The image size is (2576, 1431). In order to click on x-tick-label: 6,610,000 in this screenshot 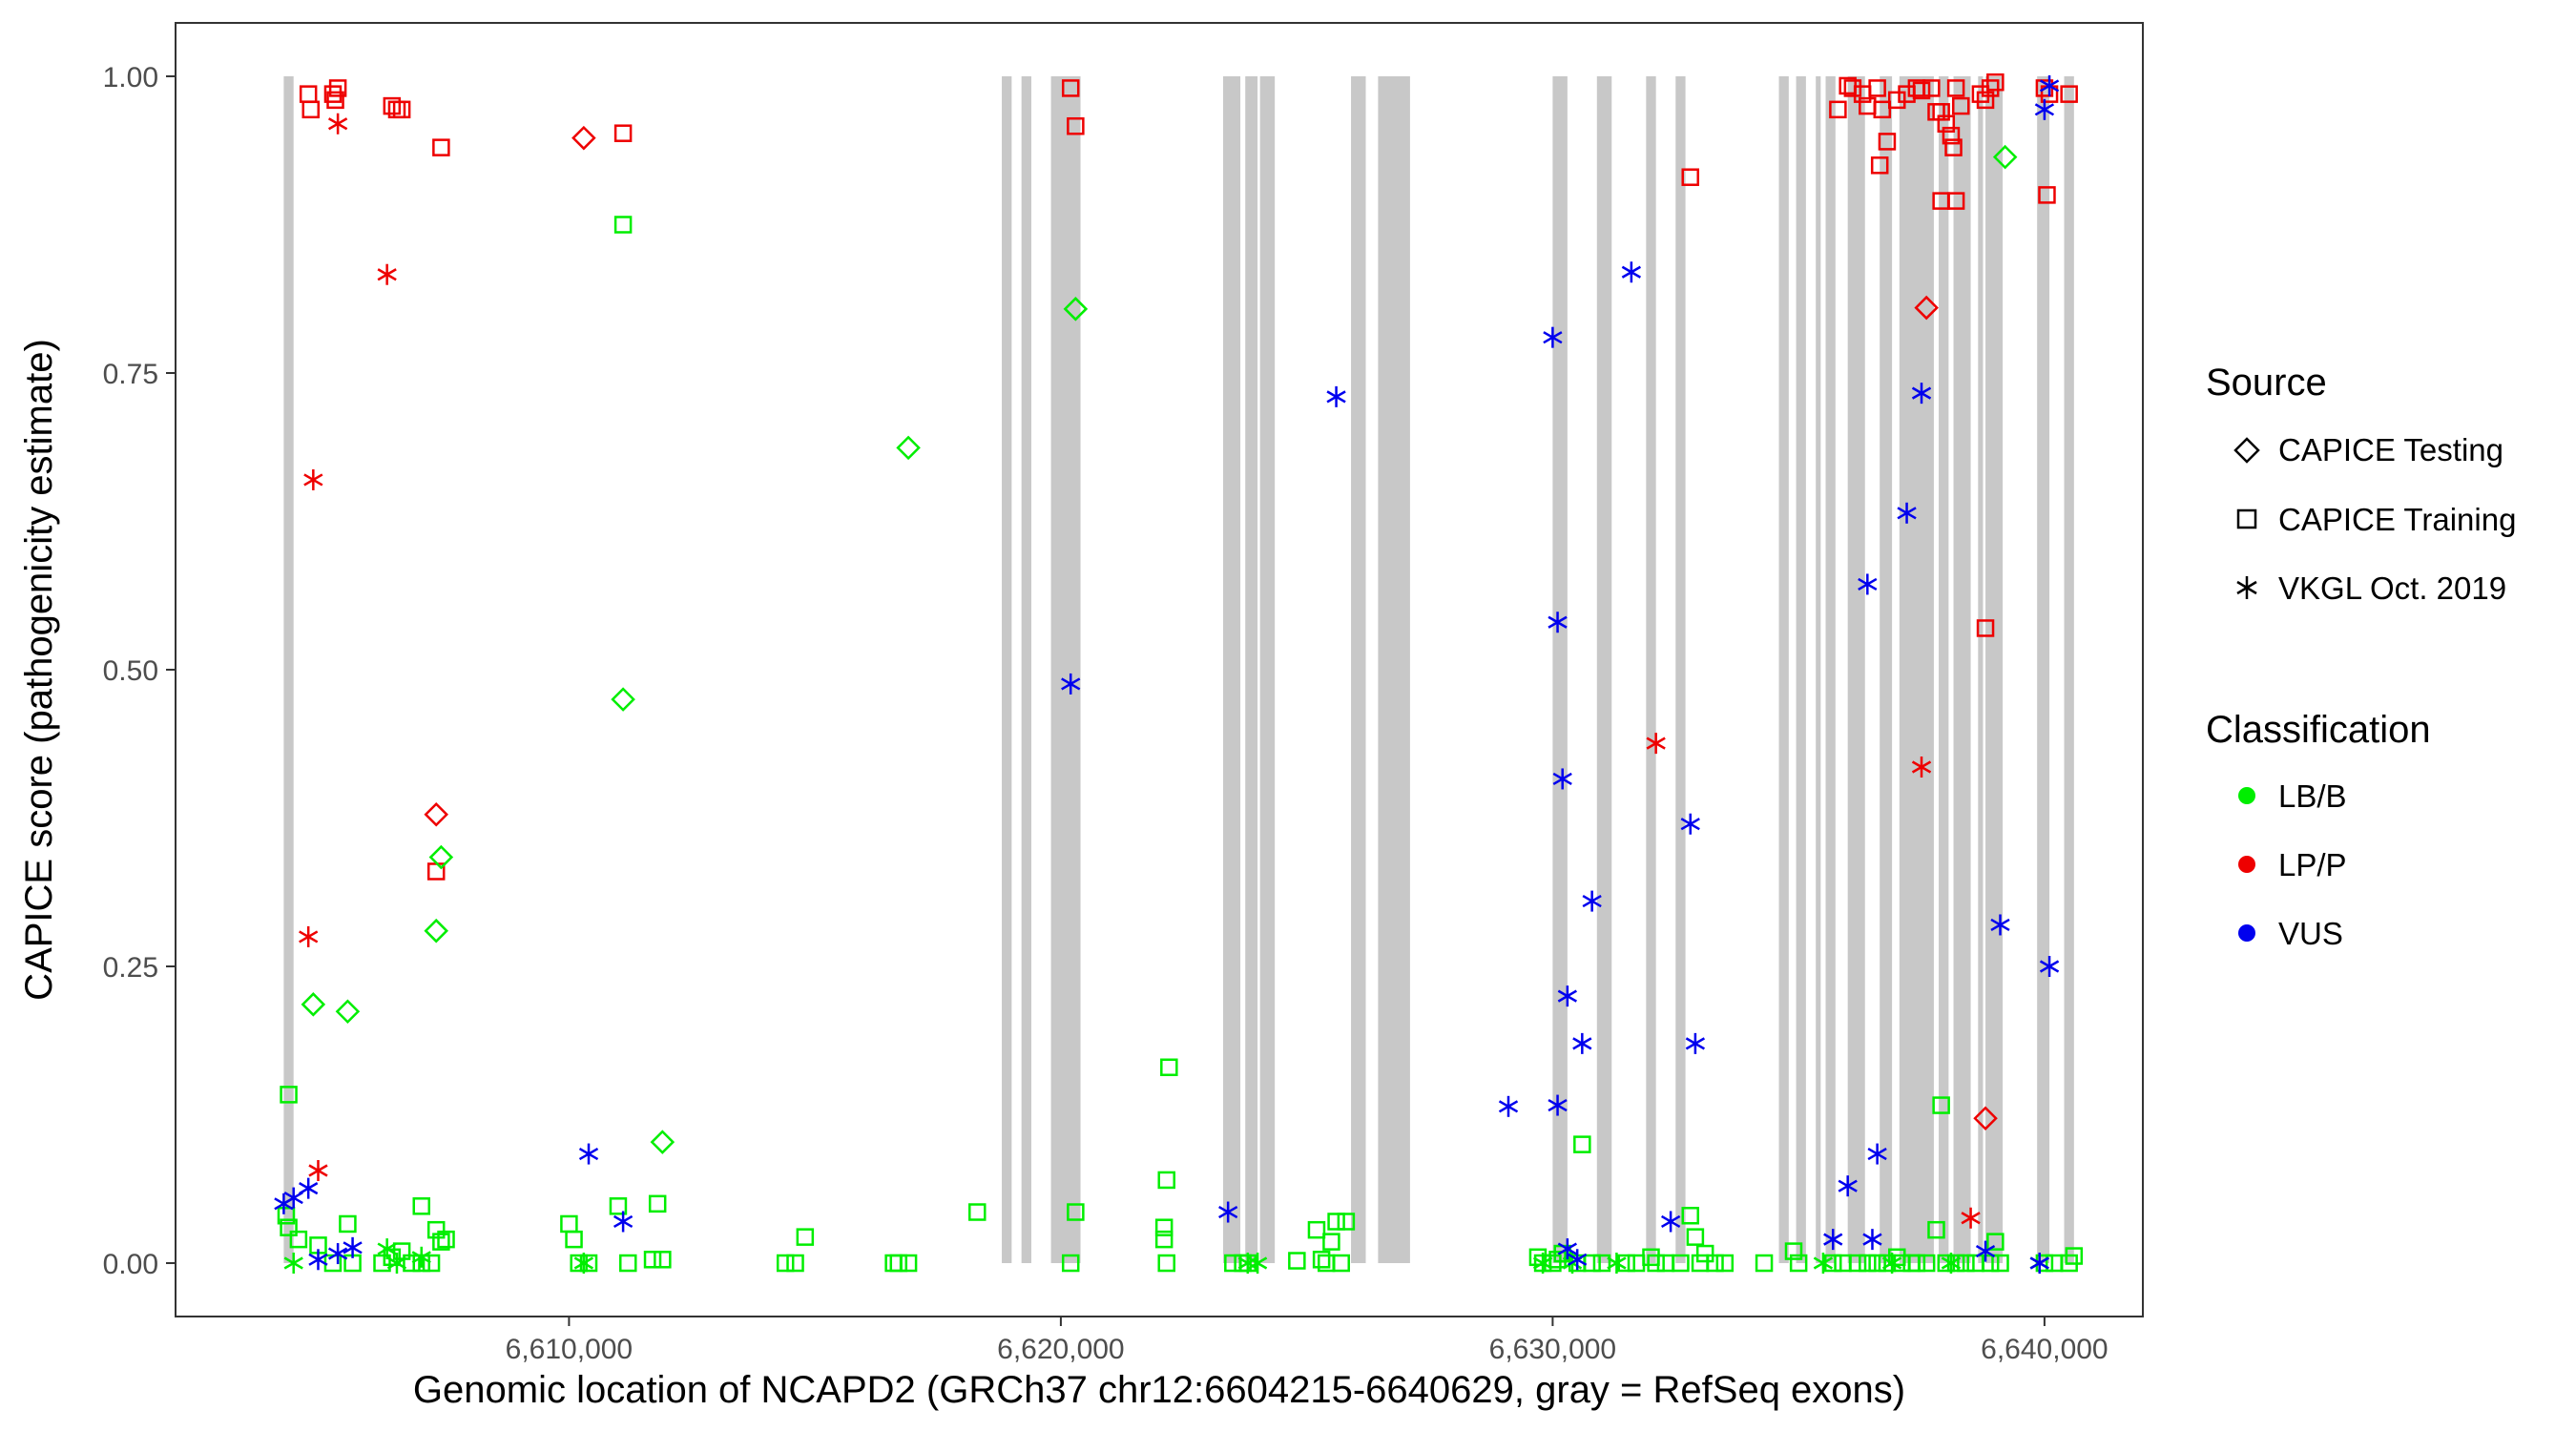, I will do `click(569, 1349)`.